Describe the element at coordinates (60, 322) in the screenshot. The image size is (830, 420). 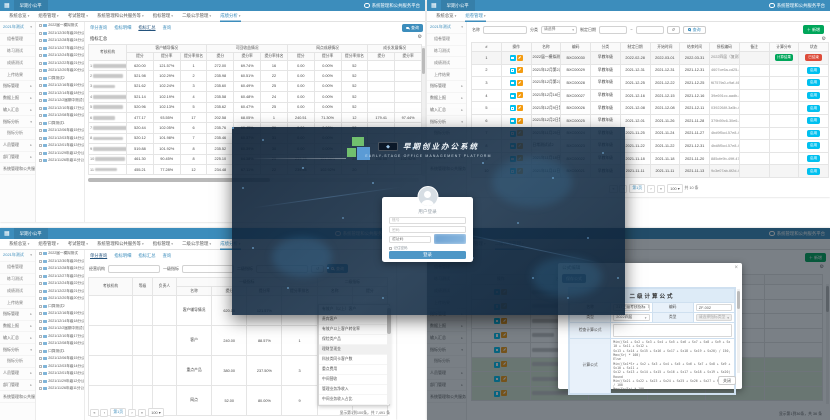
I see `tree-item: 2021/12/14年级18分公司测试试题` at that location.